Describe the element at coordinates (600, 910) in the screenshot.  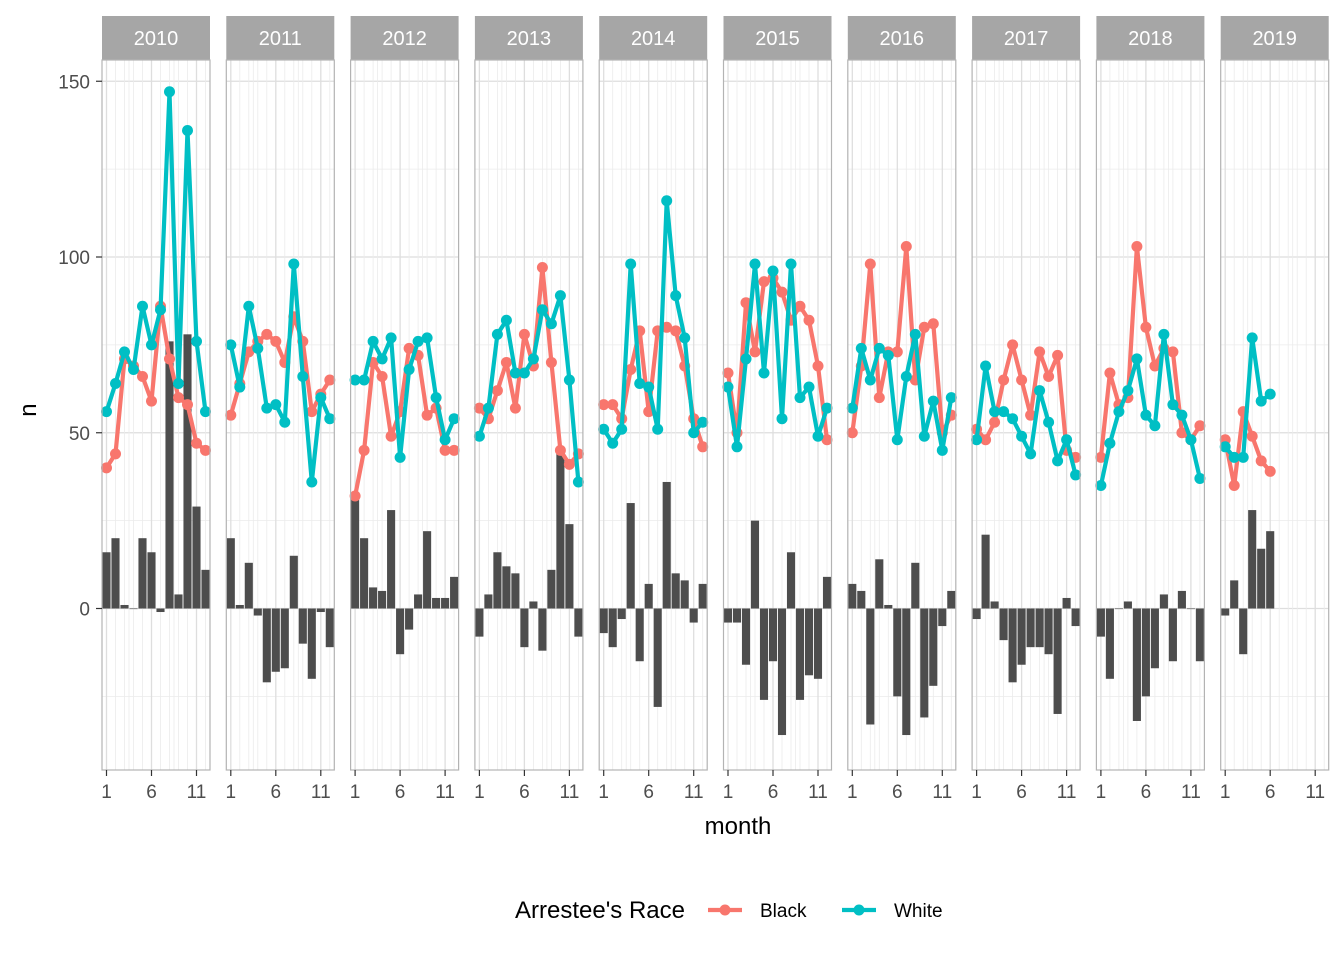
I see `legend-title: Arrestee's Race` at that location.